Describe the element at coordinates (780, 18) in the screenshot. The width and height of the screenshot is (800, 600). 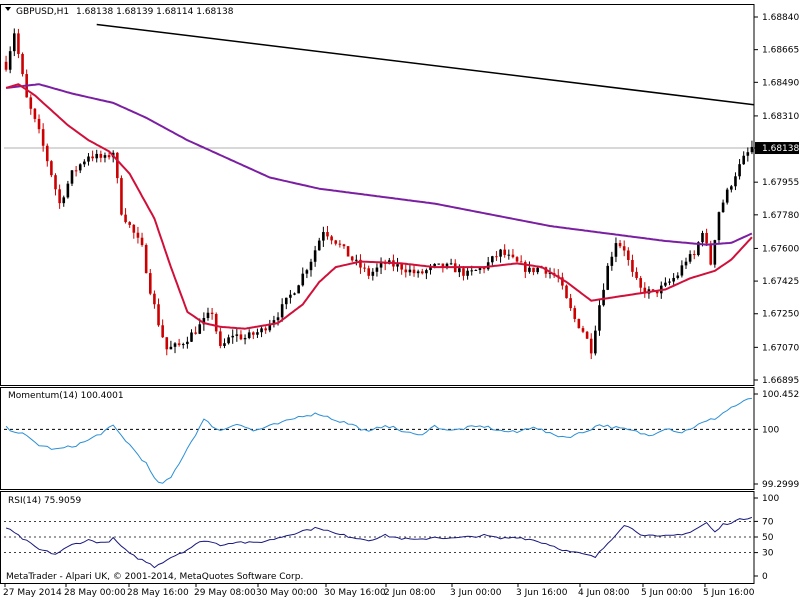
I see `price-tick-label: 1.68840` at that location.